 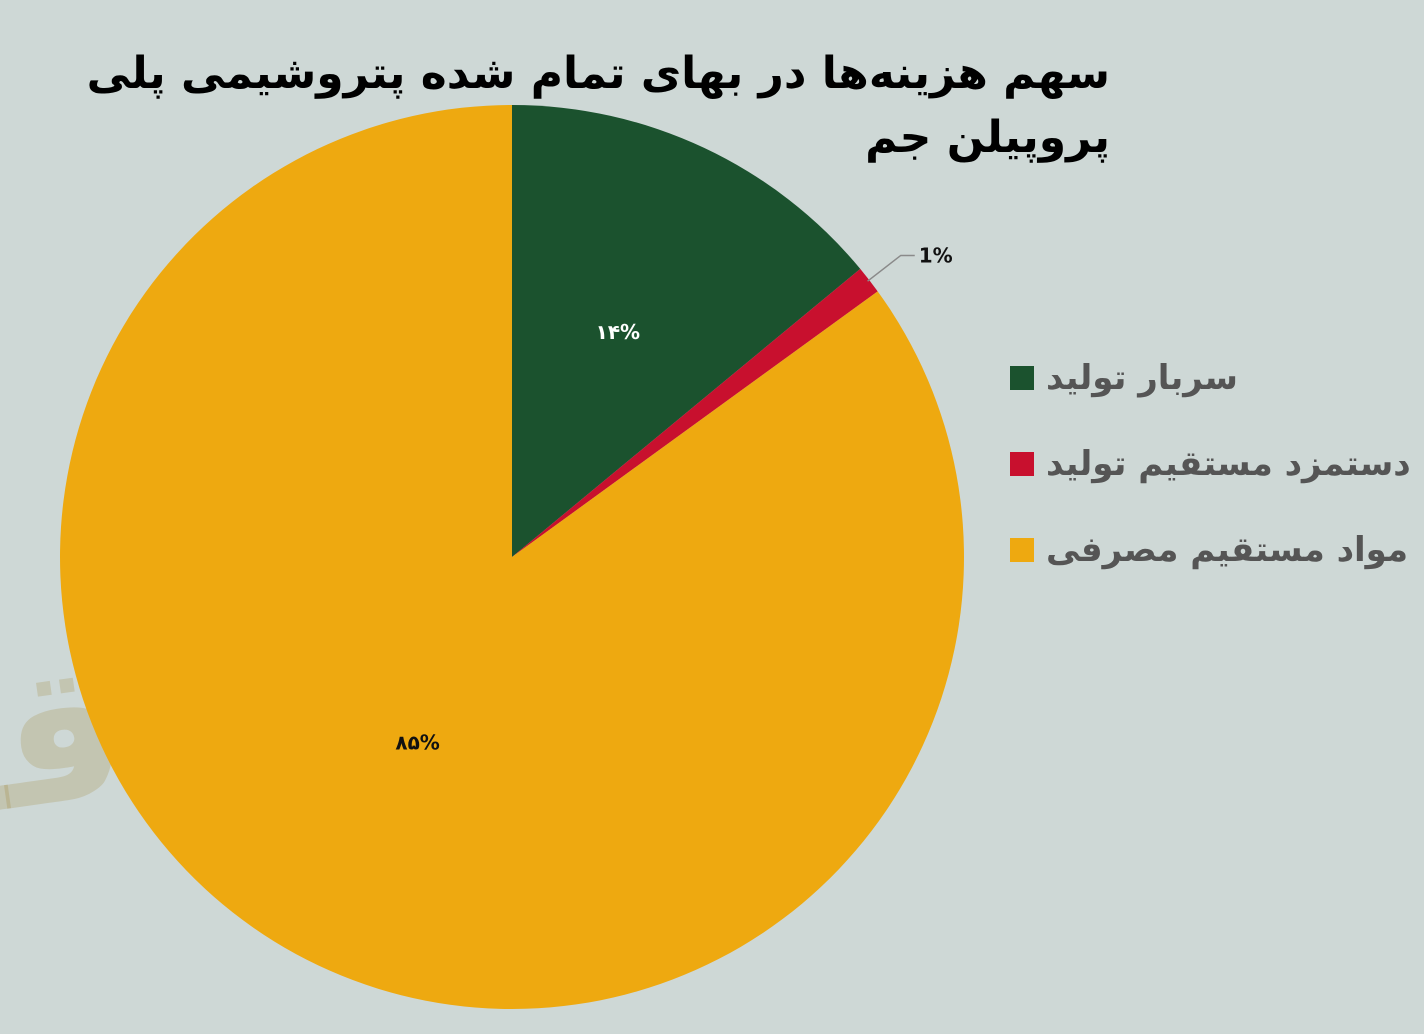 I want to click on legend-swatch-direct-labor, so click(x=1022, y=464).